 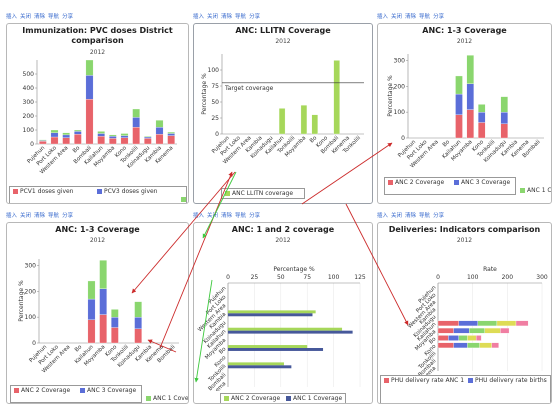 What do you see at coordinates (79, 349) in the screenshot?
I see `x-tick-label: Bo` at bounding box center [79, 349].